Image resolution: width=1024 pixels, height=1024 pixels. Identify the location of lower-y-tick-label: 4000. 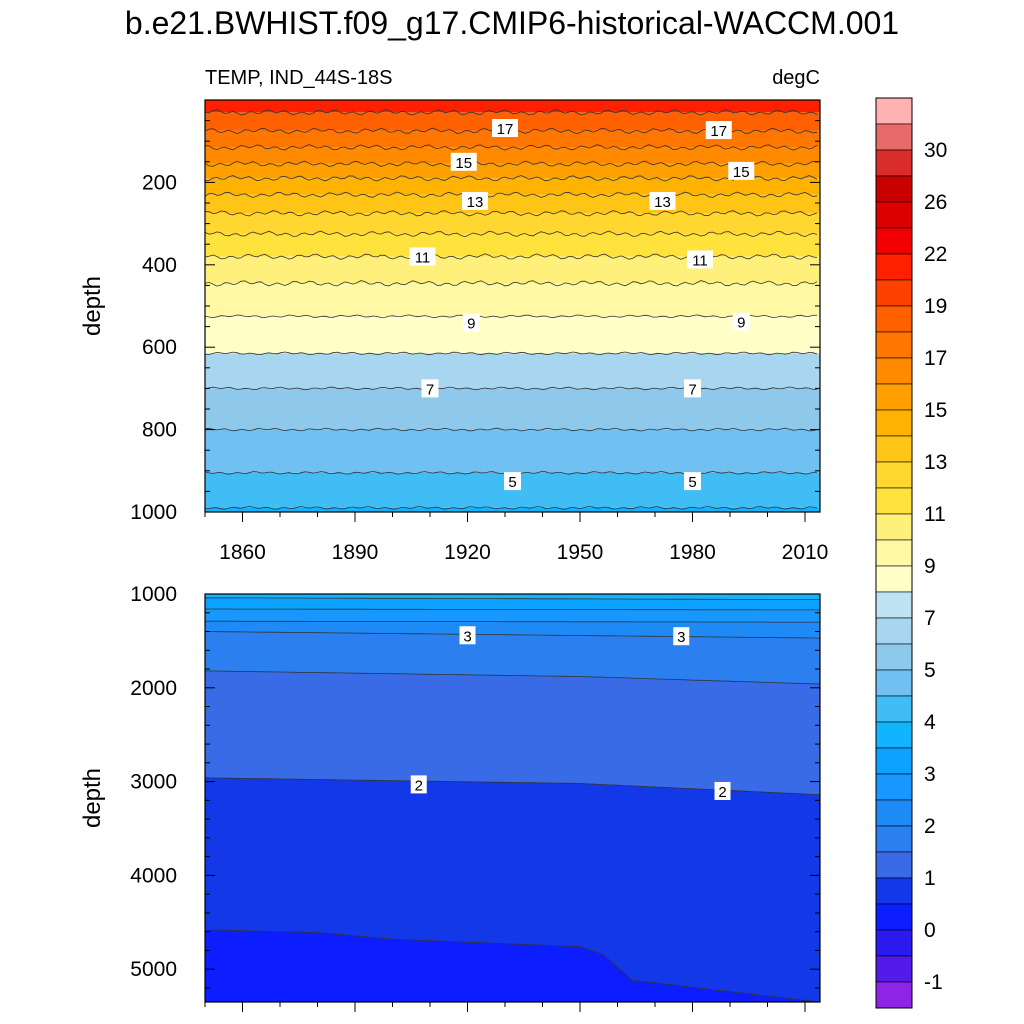
(153, 875).